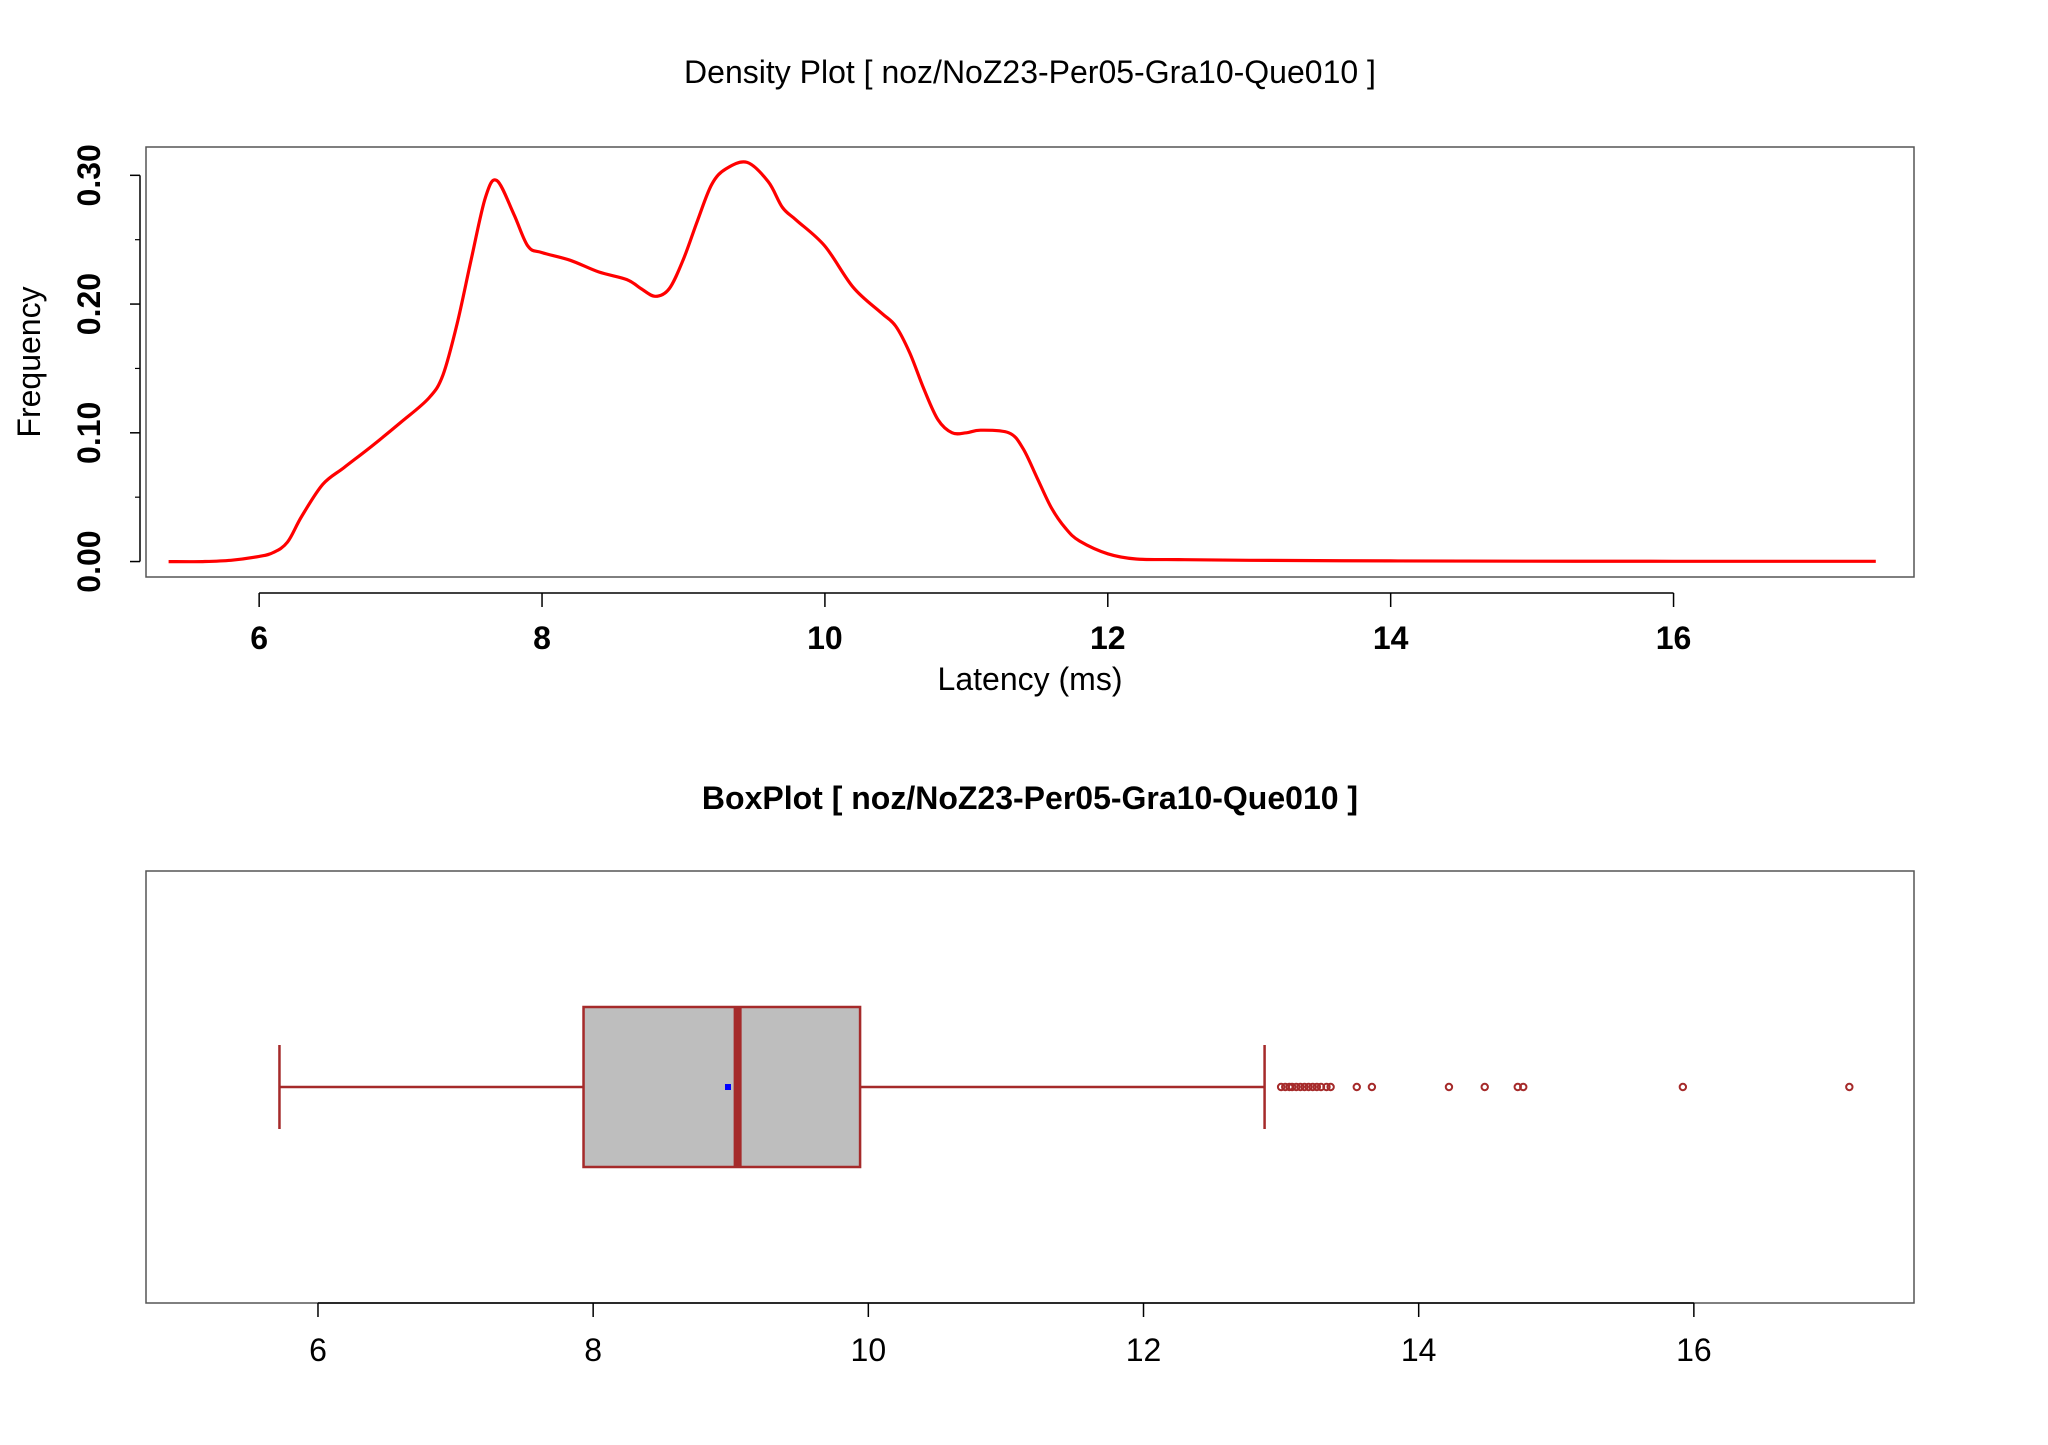  What do you see at coordinates (825, 638) in the screenshot?
I see `density-x-tick-label: 10` at bounding box center [825, 638].